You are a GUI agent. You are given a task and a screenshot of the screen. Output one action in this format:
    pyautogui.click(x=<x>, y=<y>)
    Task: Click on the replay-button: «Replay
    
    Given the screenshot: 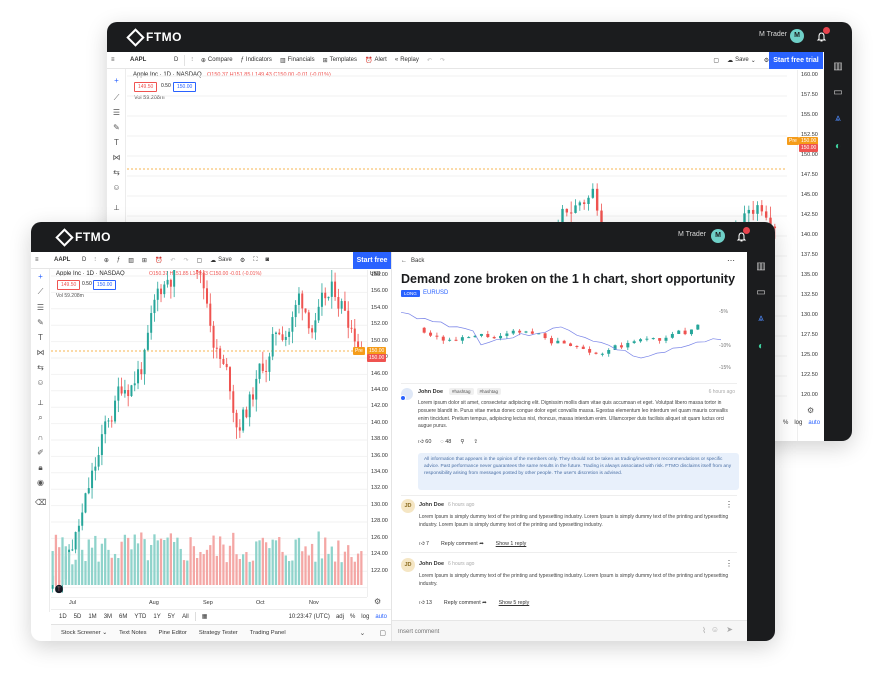 What is the action you would take?
    pyautogui.click(x=406, y=60)
    